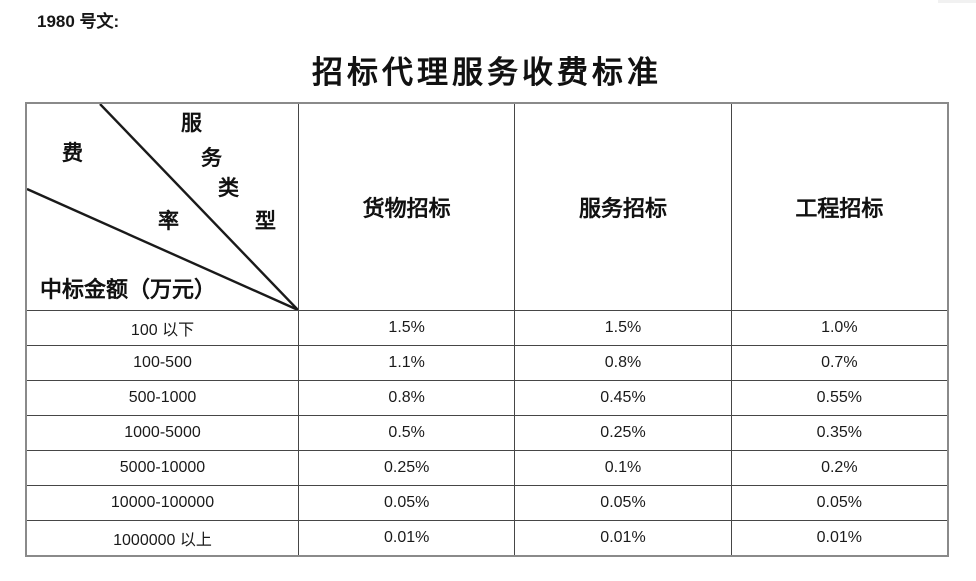 This screenshot has height=581, width=976. What do you see at coordinates (128, 289) in the screenshot?
I see `corner-amount-label: 中标金额（万元）` at bounding box center [128, 289].